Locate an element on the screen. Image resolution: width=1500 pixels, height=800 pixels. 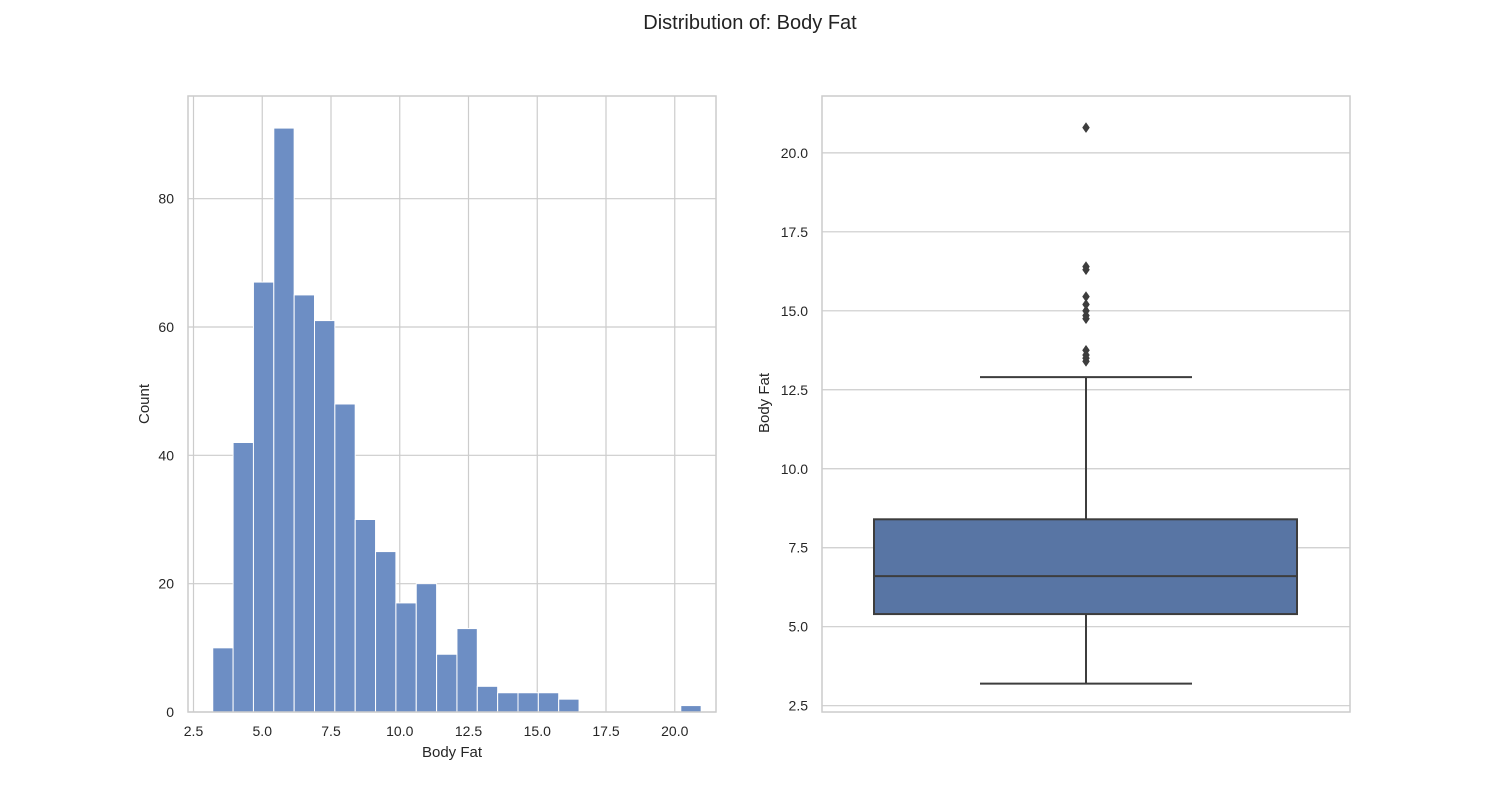
figure-title: Distribution of: Body Fat is located at coordinates (750, 23).